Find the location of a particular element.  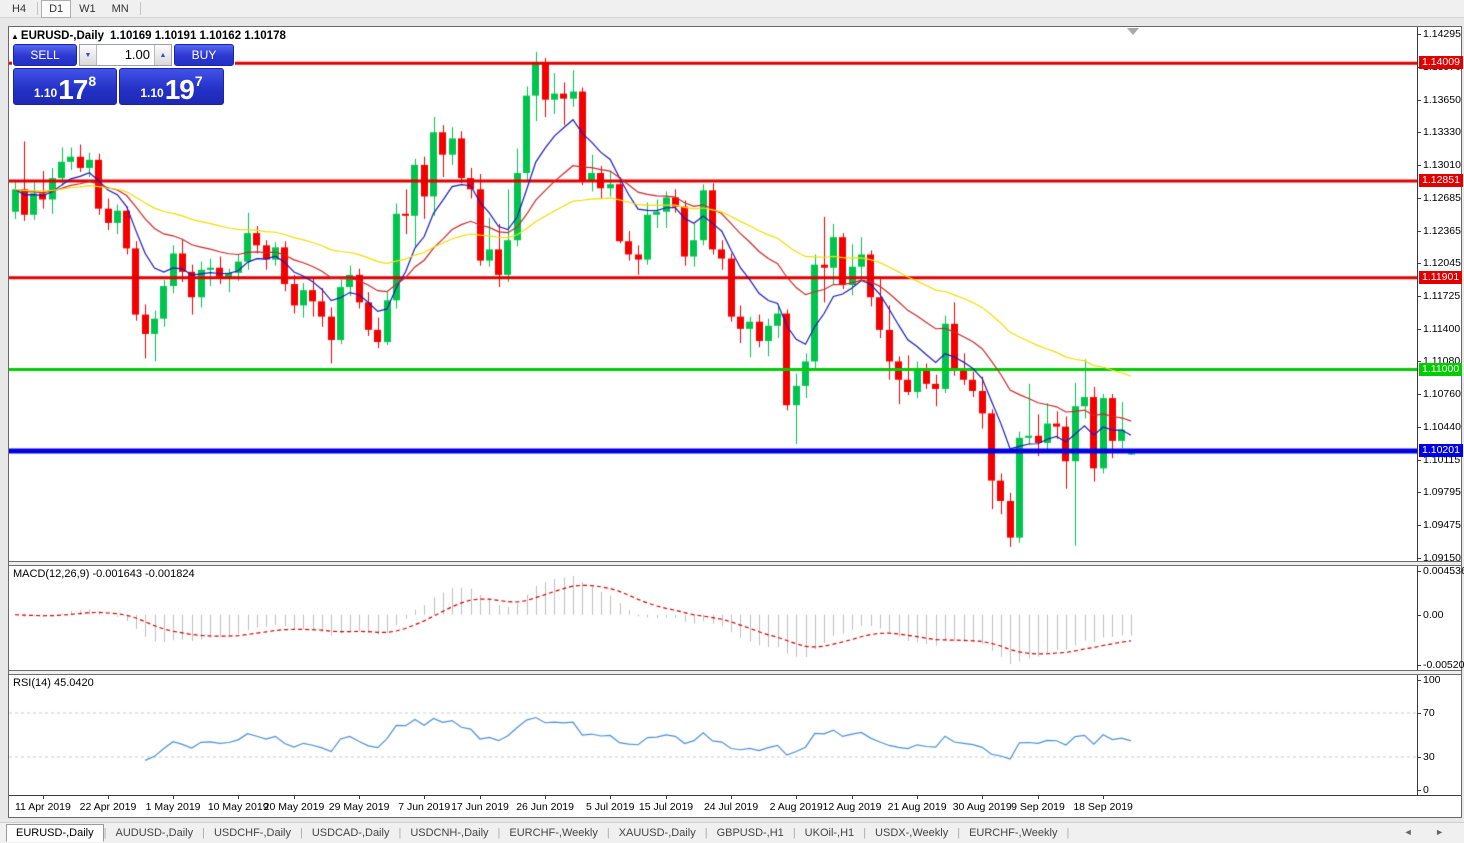

one-click-trade-panel: SELL ▼ 1.00 ▲ BUY 1.10 17 8 1.10 19 7 is located at coordinates (123, 74).